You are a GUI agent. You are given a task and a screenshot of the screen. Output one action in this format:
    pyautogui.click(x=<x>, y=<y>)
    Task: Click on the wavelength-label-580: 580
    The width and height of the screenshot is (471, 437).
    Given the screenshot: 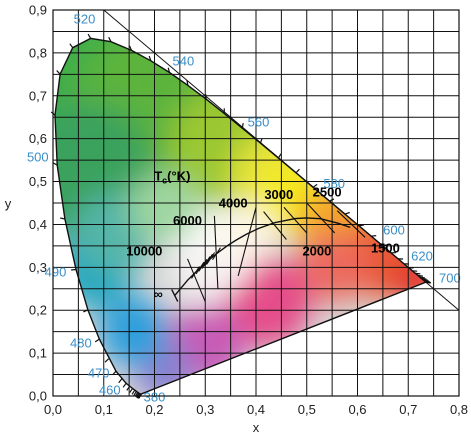 What is the action you would take?
    pyautogui.click(x=334, y=183)
    